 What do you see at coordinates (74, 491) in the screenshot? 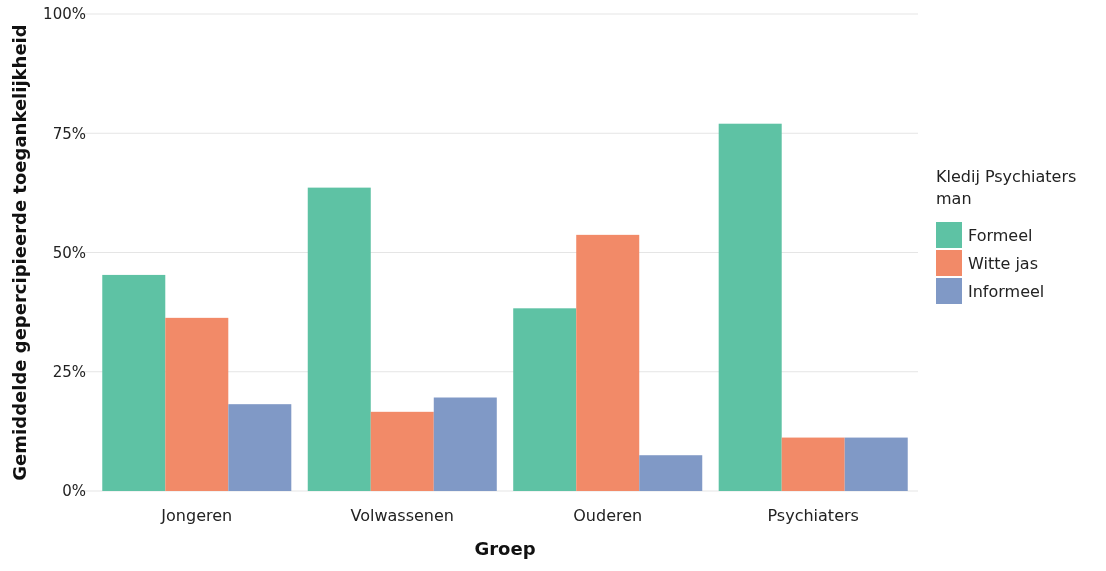
I see `y-tick-label: 0%` at bounding box center [74, 491].